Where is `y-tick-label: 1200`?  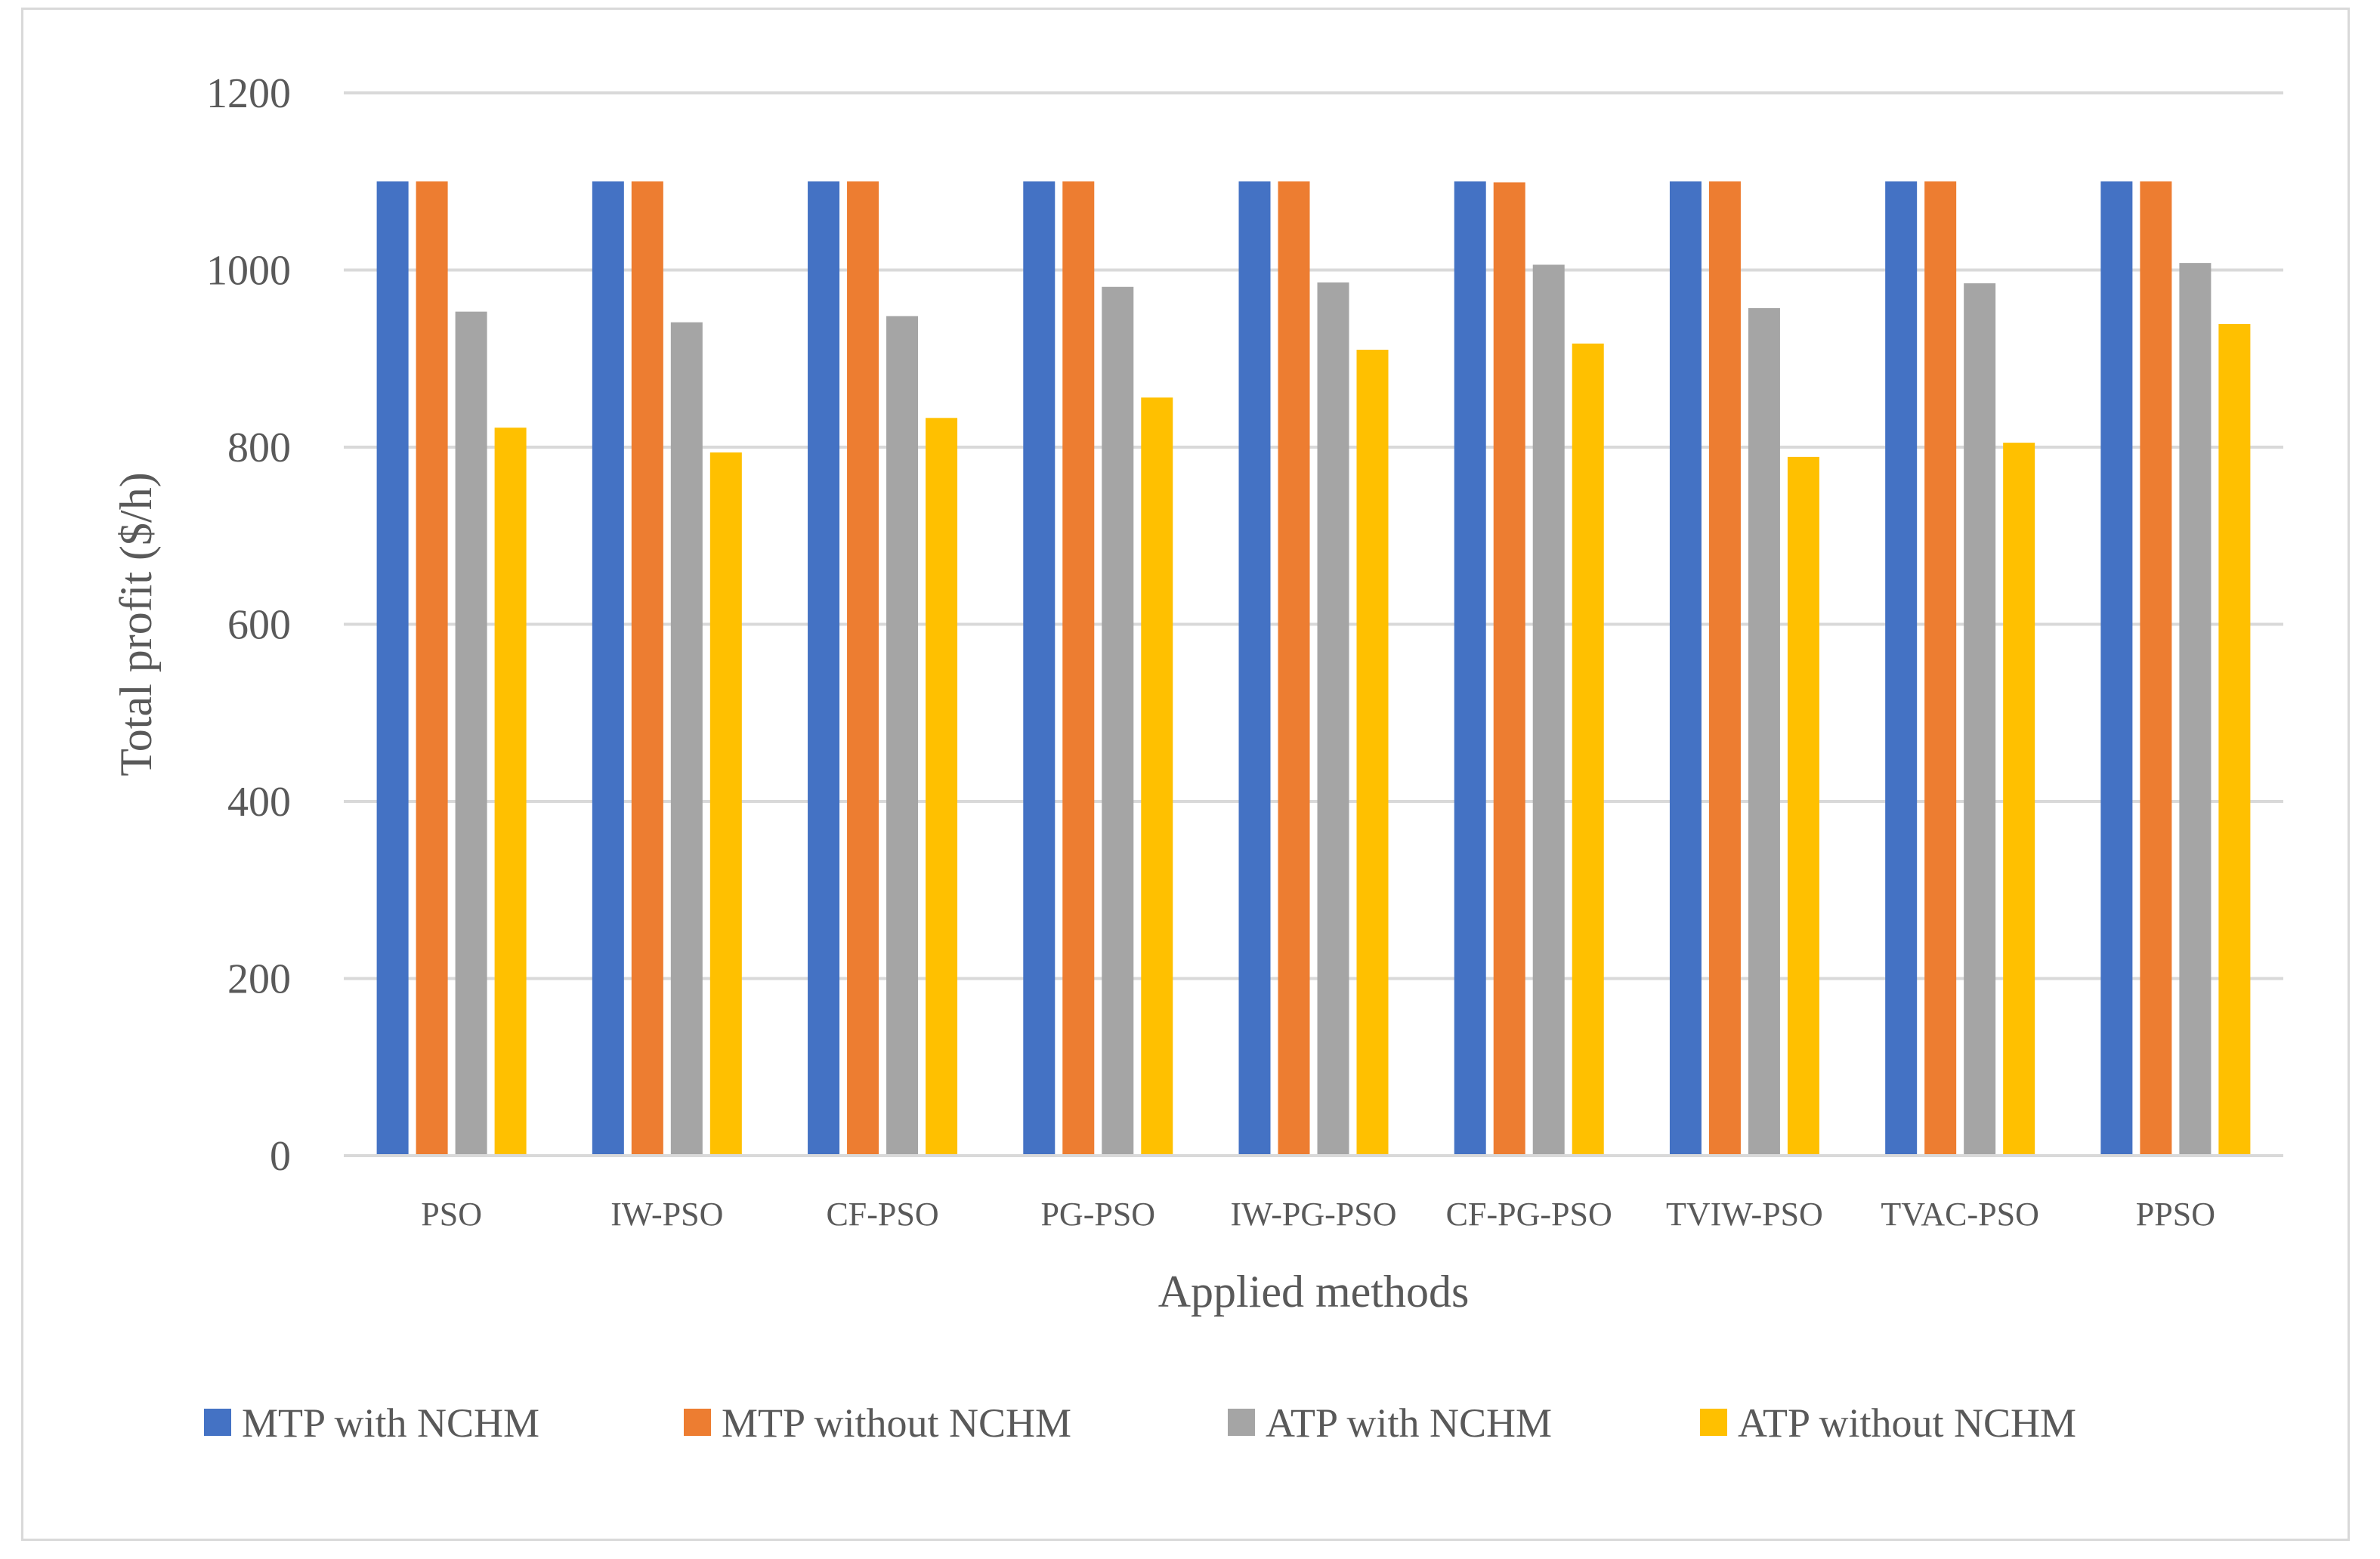 y-tick-label: 1200 is located at coordinates (248, 93).